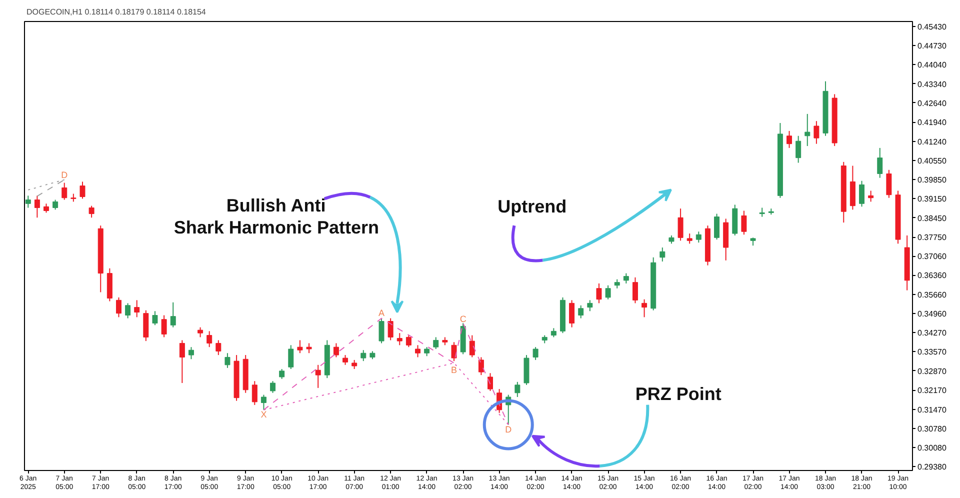 This screenshot has height=498, width=960. What do you see at coordinates (932, 123) in the screenshot?
I see `y-tick-label: 0.41940` at bounding box center [932, 123].